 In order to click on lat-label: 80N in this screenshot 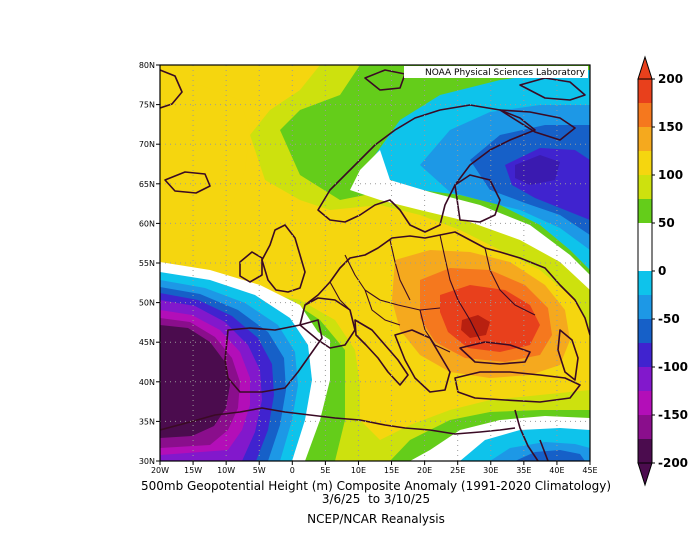, I will do `click(147, 65)`.